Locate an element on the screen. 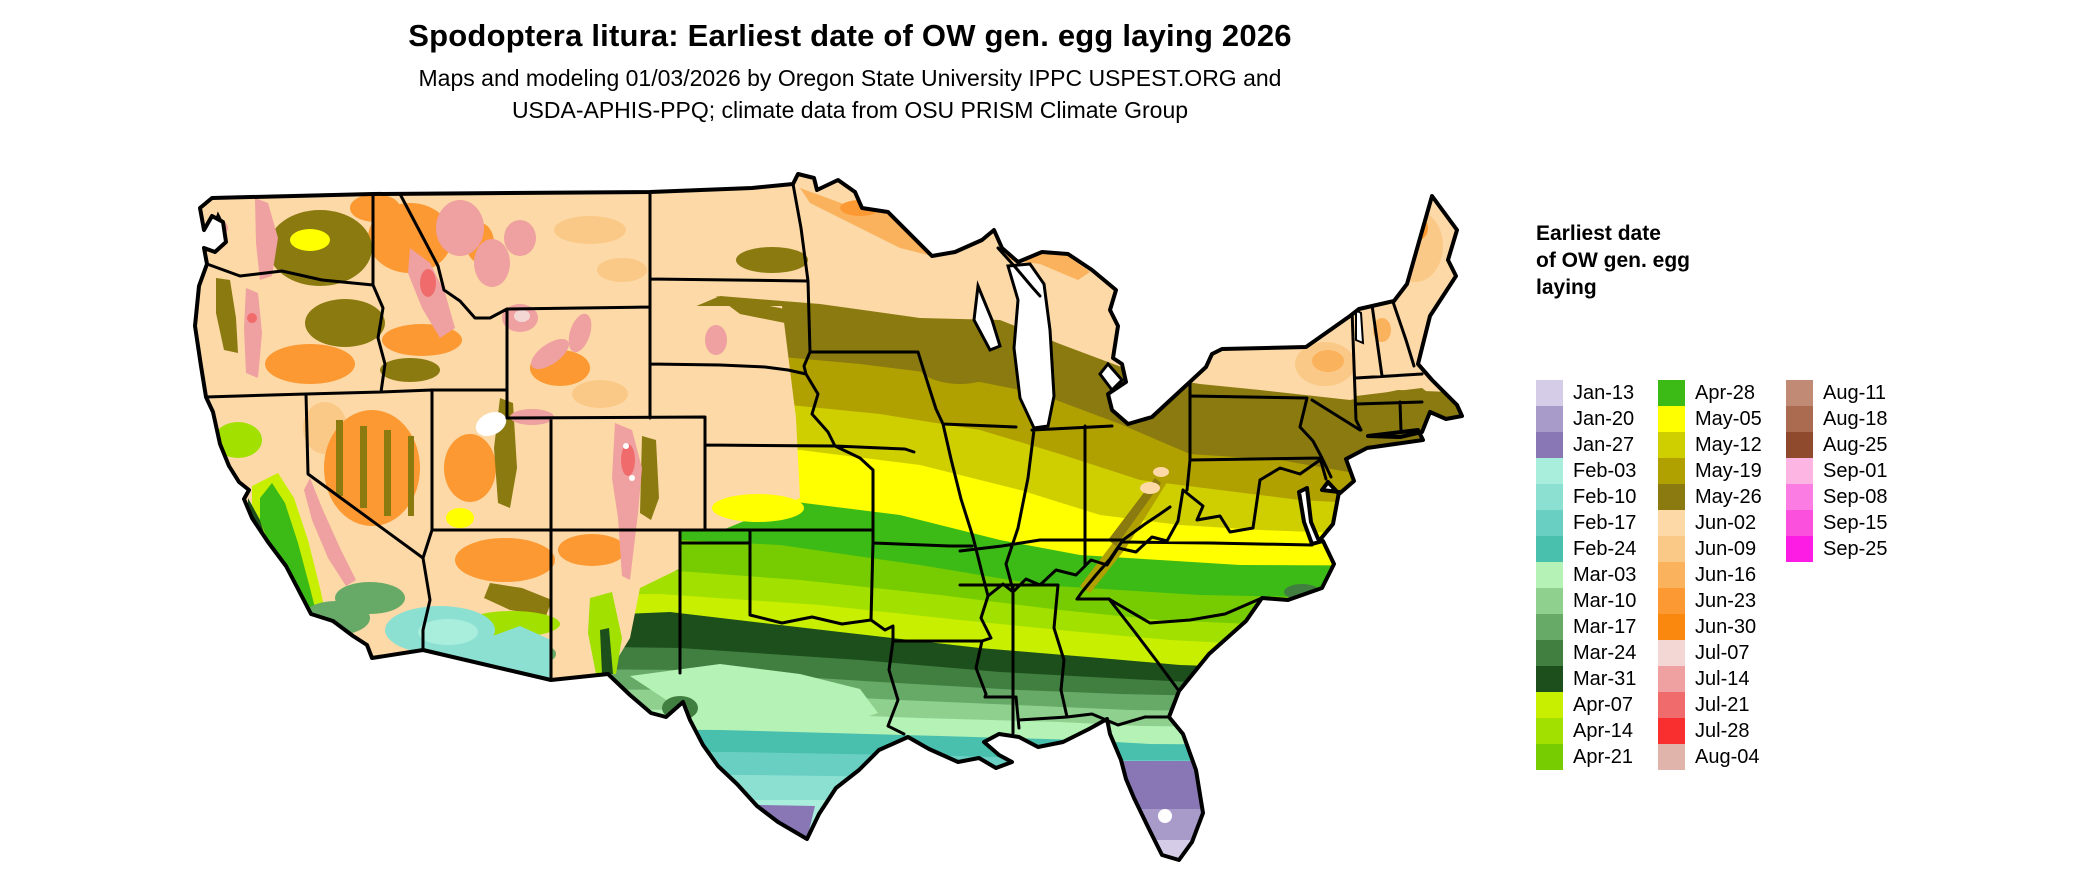 The width and height of the screenshot is (2100, 893). legend-label: May-26 is located at coordinates (1728, 496).